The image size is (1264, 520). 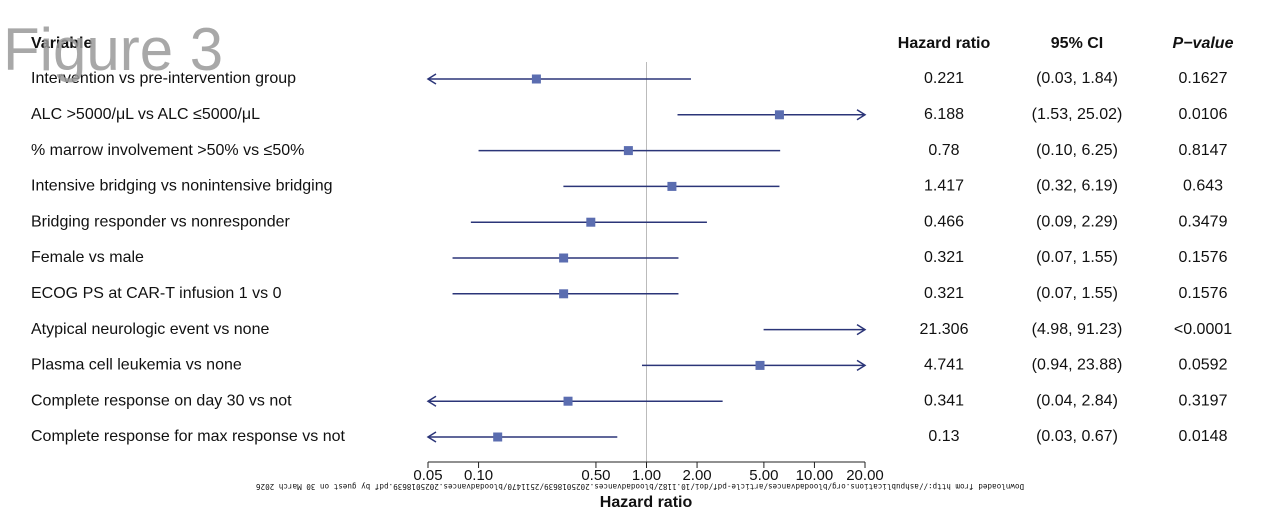 I want to click on row-label: Complete response on day 30 vs not, so click(x=161, y=400).